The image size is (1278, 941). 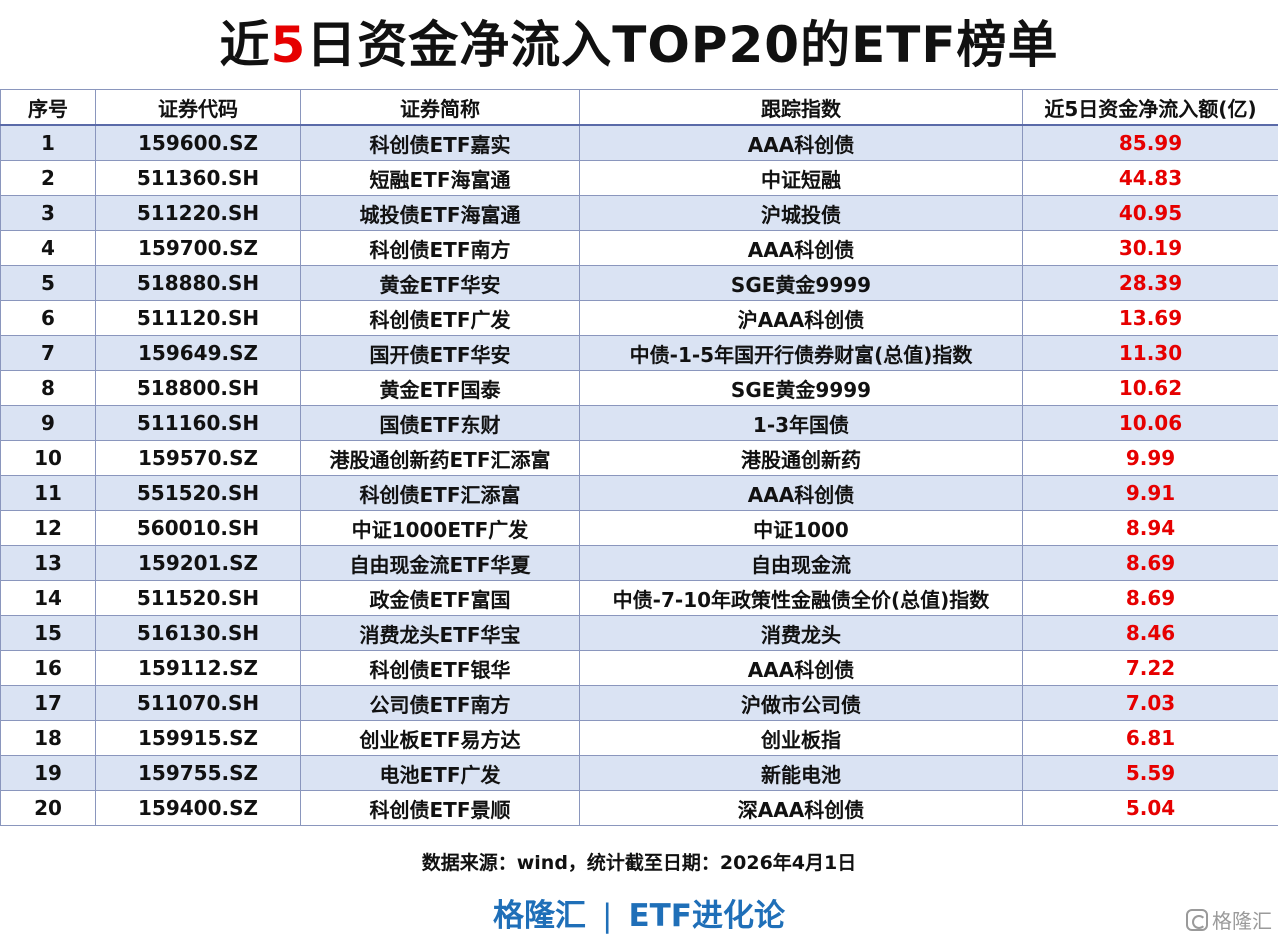 What do you see at coordinates (198, 633) in the screenshot?
I see `cell-code: 516130.SH` at bounding box center [198, 633].